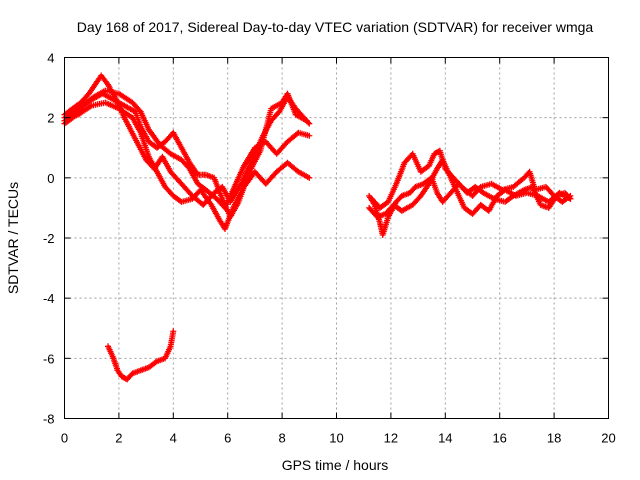 The image size is (640, 480). I want to click on x-tick-label: 12, so click(391, 438).